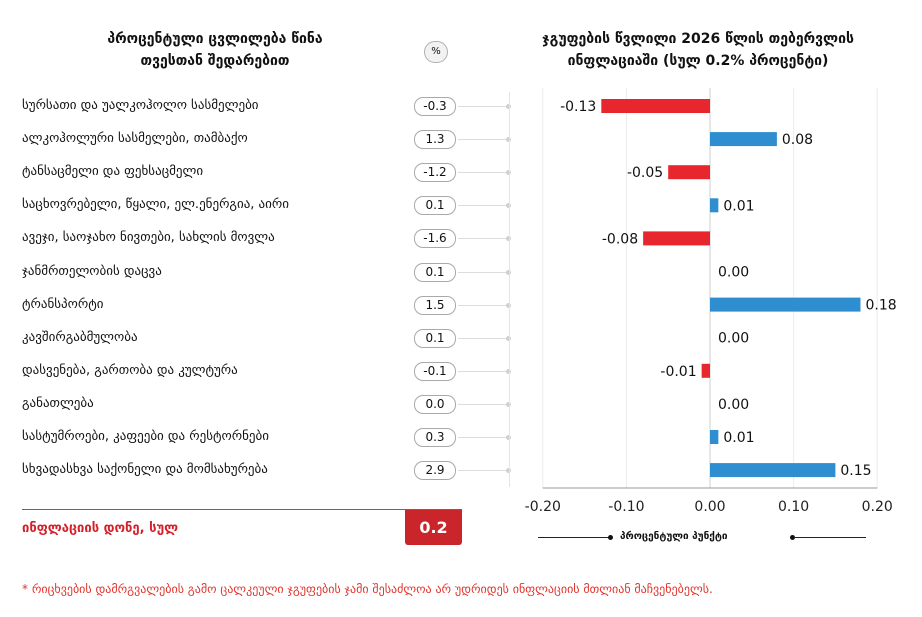 Image resolution: width=922 pixels, height=617 pixels. Describe the element at coordinates (645, 173) in the screenshot. I see `bar-value-label: -0.05` at that location.